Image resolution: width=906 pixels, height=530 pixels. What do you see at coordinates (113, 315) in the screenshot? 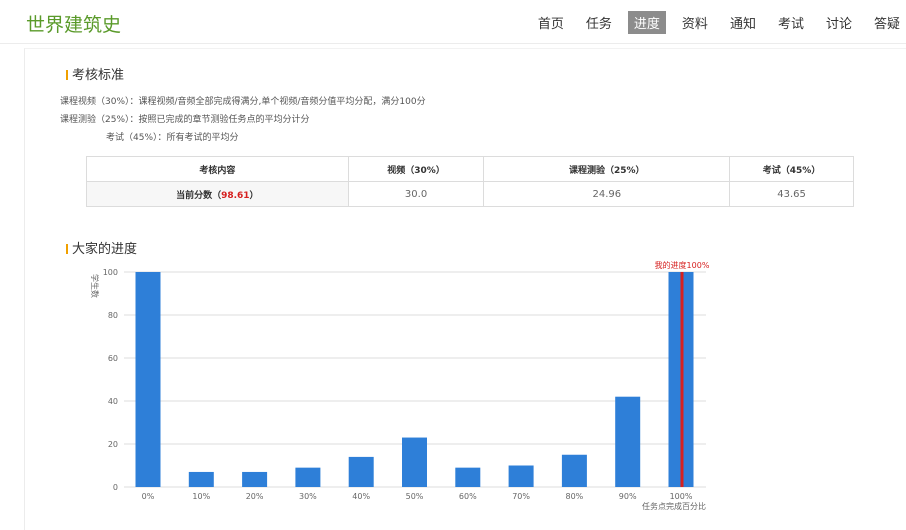
I see `y-tick-label: 80` at bounding box center [113, 315].